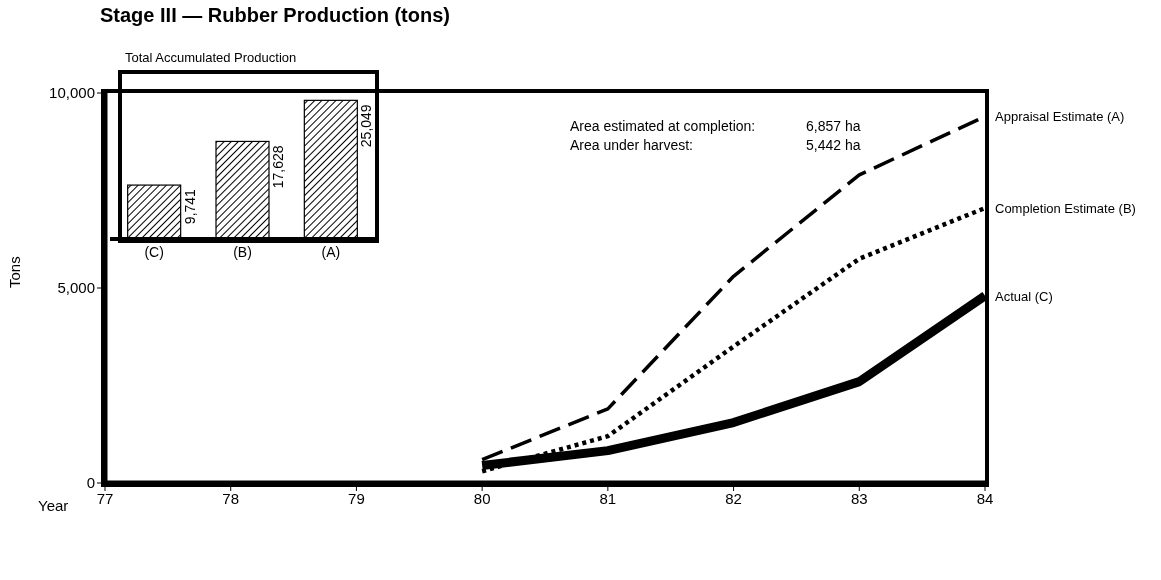 Image resolution: width=1161 pixels, height=580 pixels. I want to click on data-label: 17,628, so click(278, 167).